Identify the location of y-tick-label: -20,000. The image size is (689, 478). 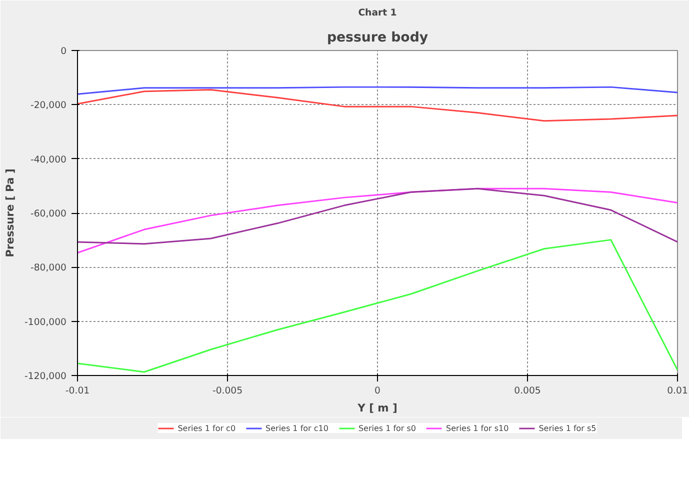
(48, 106).